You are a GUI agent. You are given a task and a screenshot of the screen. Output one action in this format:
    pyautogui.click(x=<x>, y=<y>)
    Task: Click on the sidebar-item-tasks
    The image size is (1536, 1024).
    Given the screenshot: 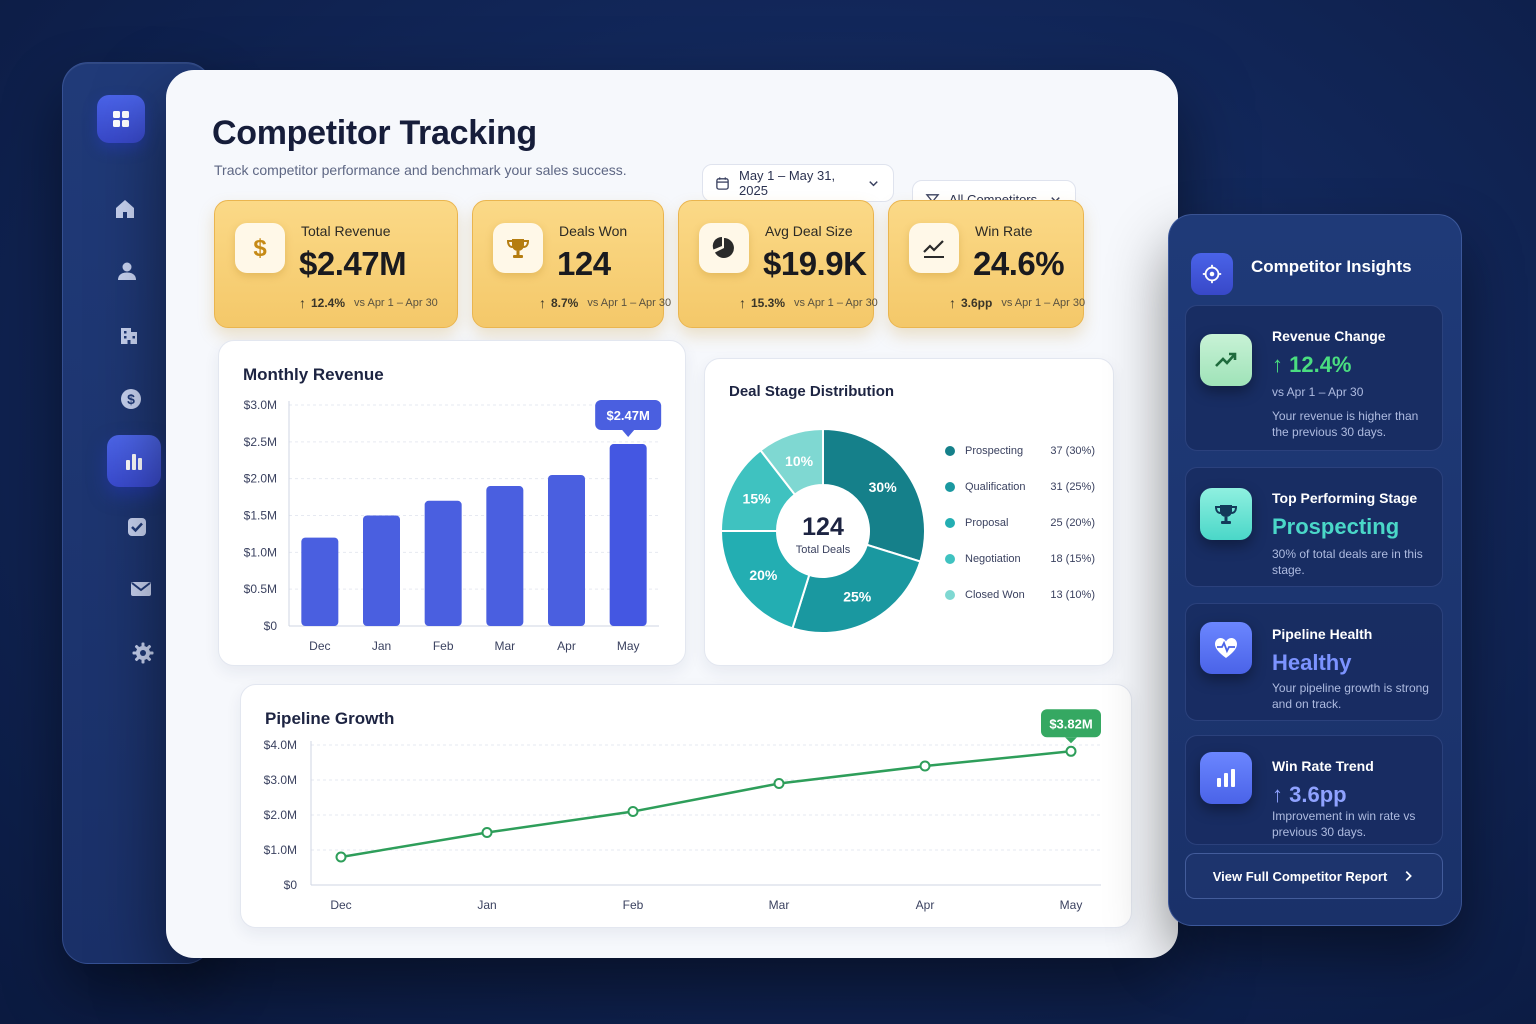 What is the action you would take?
    pyautogui.click(x=137, y=527)
    